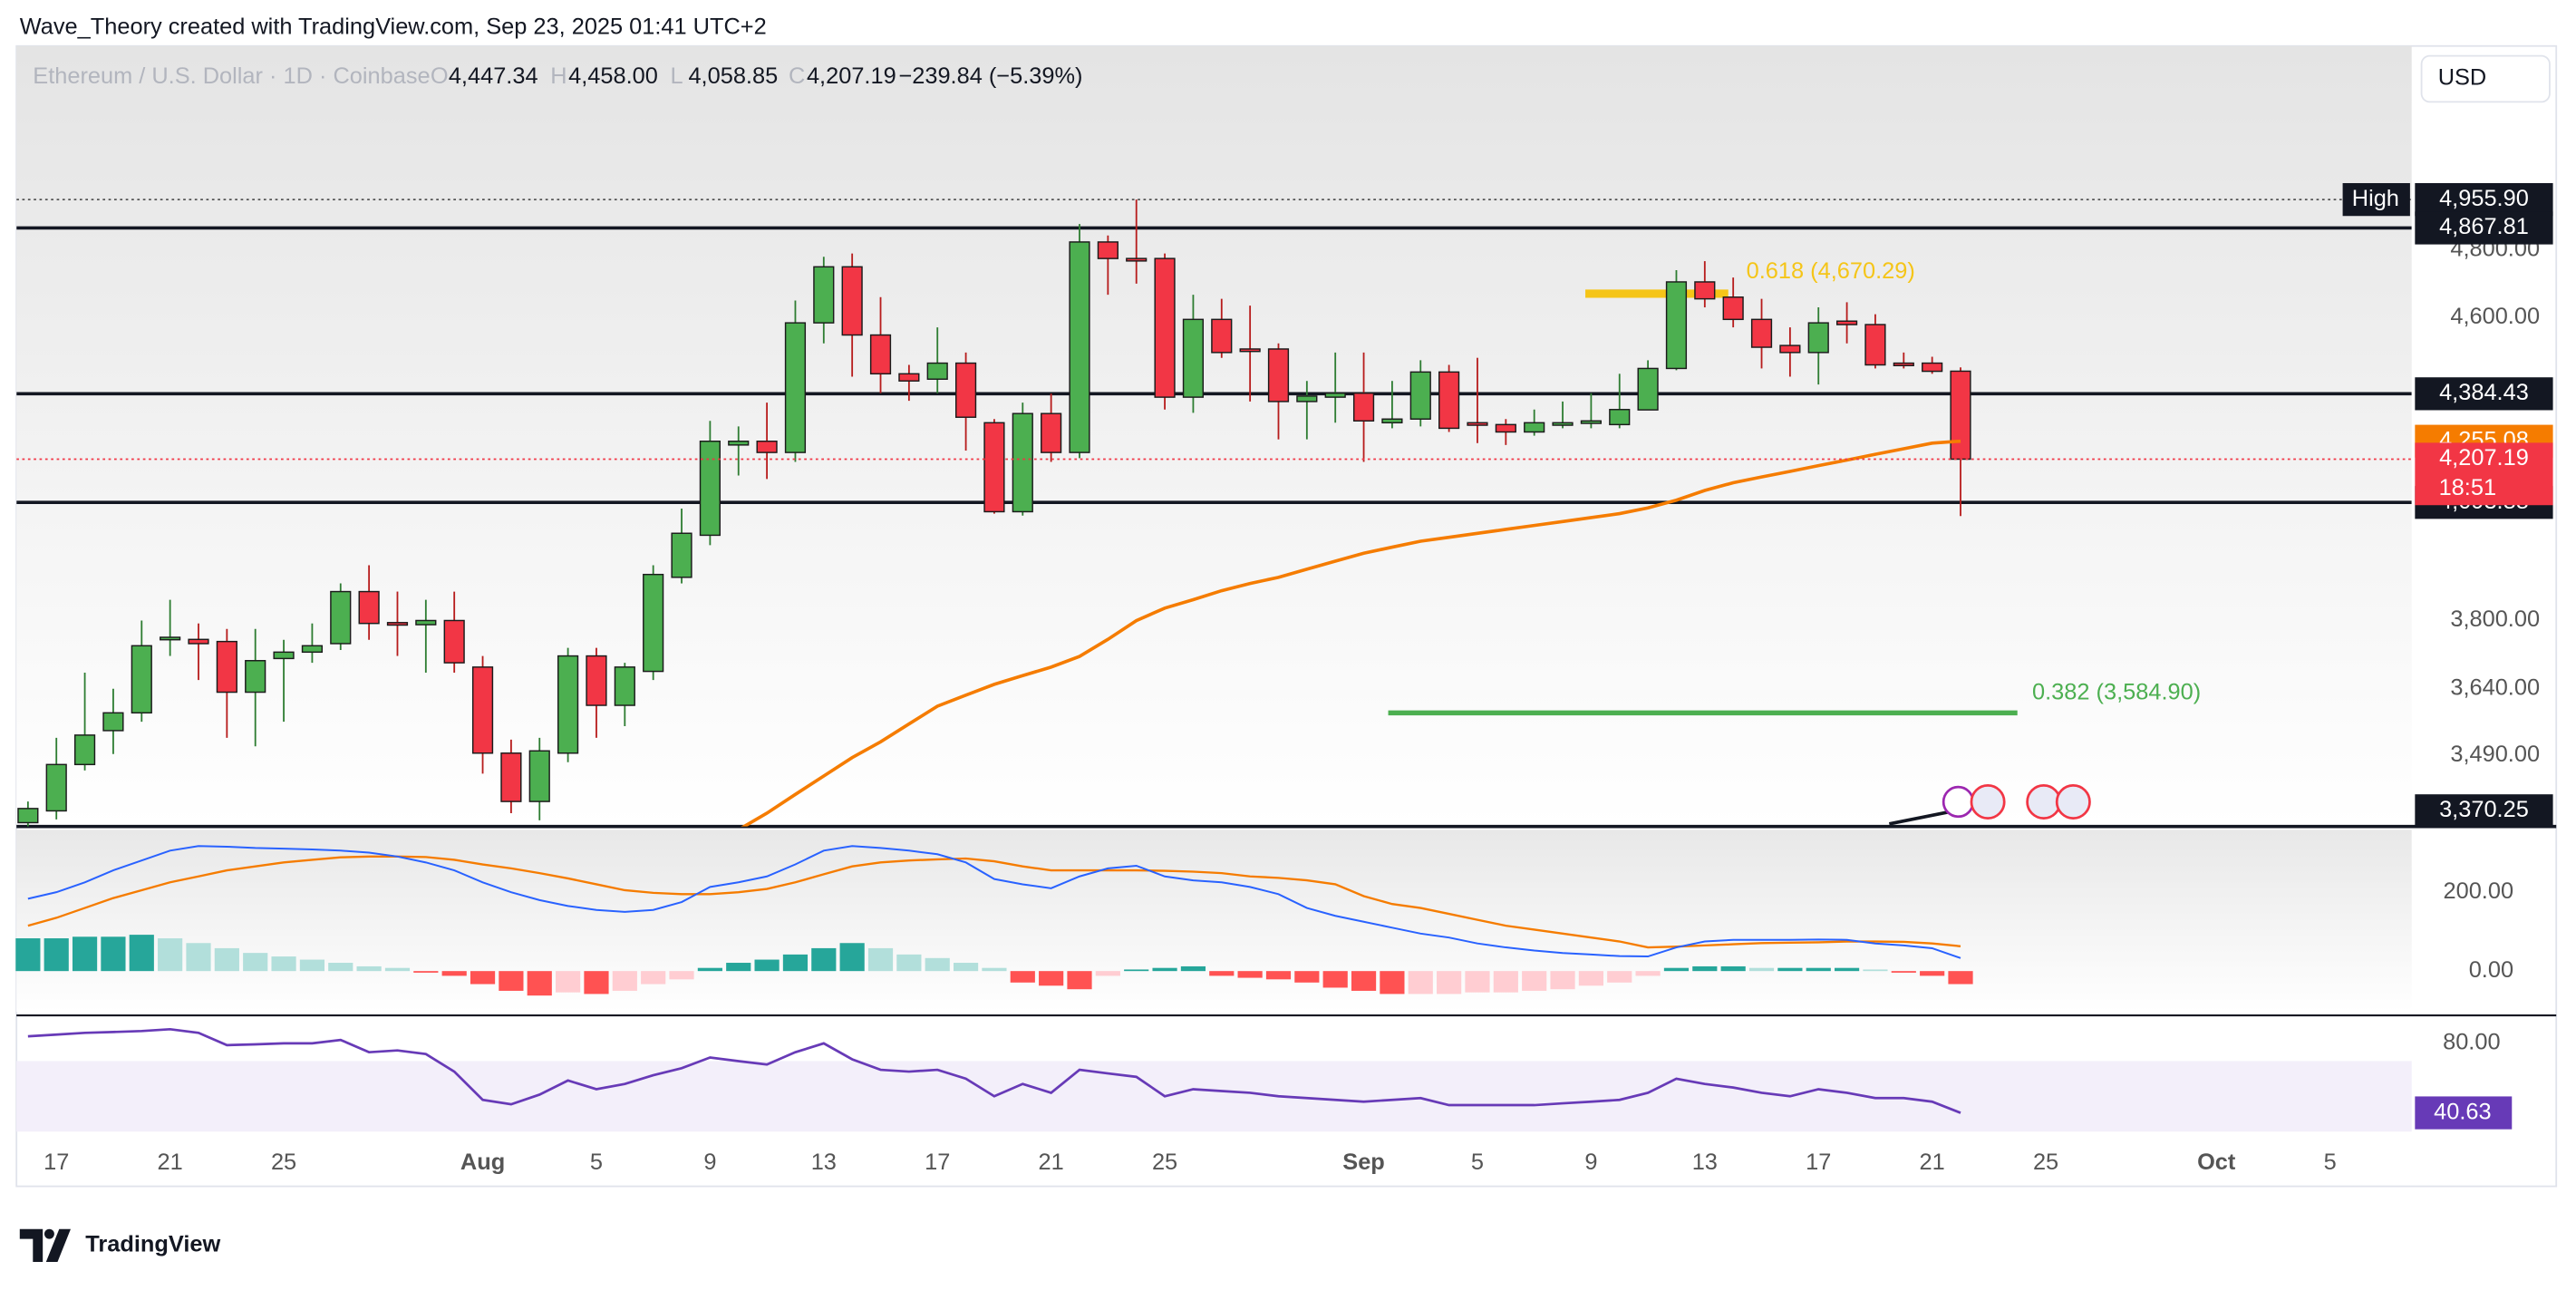  I want to click on currency-button, so click(2485, 78).